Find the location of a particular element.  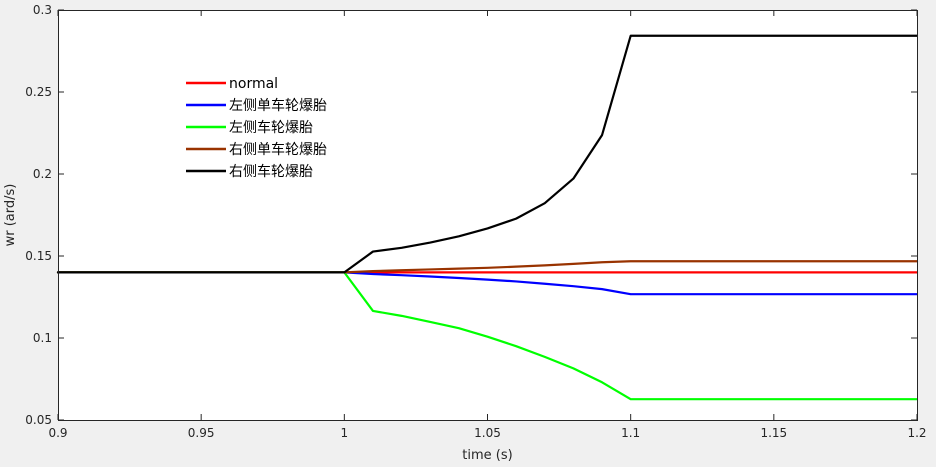

y-tick-label: 0.3 is located at coordinates (42, 10).